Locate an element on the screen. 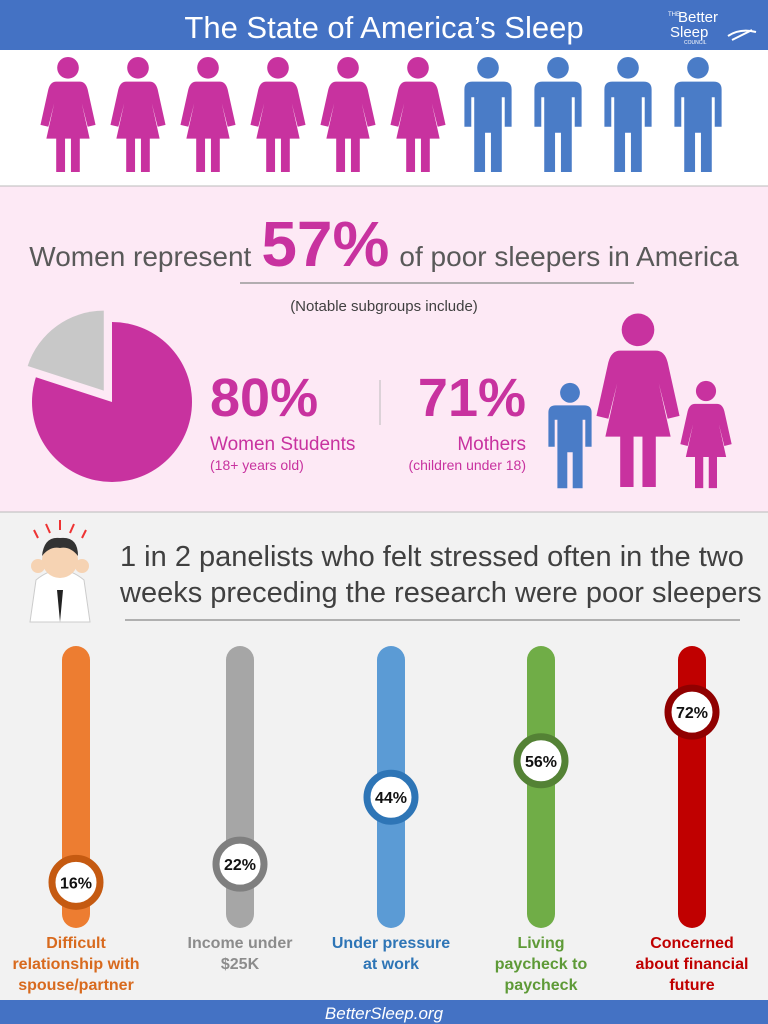 Image resolution: width=768 pixels, height=1024 pixels. students-detail: (18+ years old) is located at coordinates (257, 465).